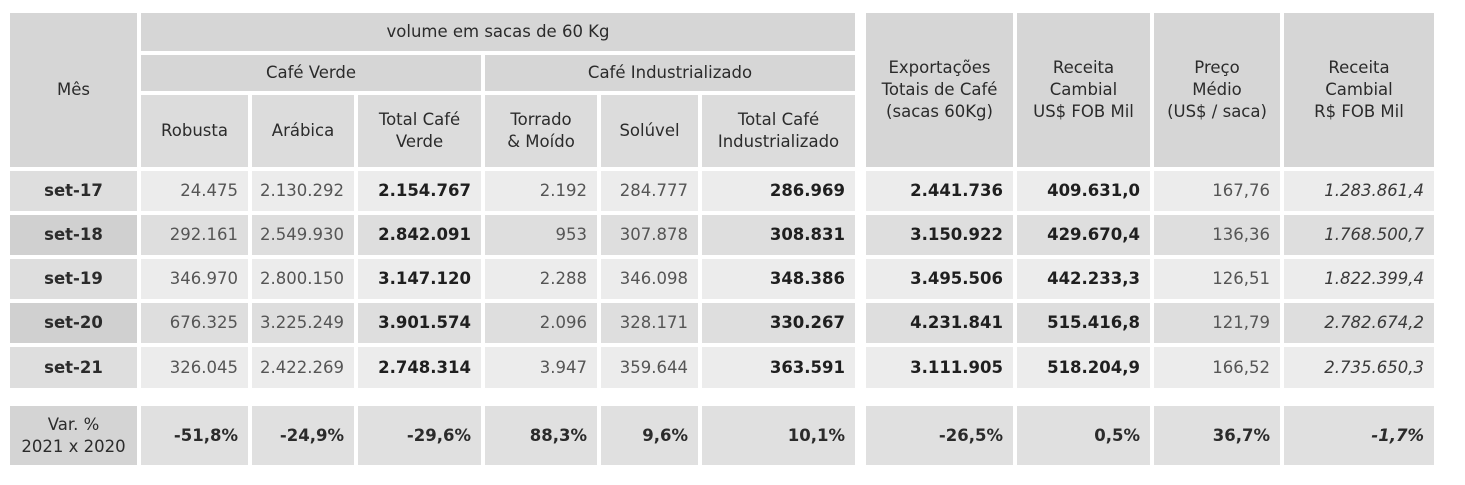 This screenshot has width=1465, height=485. I want to click on cell-exportacoes: 2.441.736, so click(939, 191).